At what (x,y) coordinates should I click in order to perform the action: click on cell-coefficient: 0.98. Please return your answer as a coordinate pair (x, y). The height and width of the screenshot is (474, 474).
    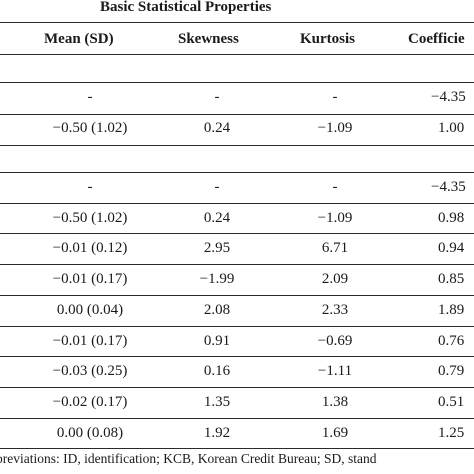
    Looking at the image, I should click on (451, 218).